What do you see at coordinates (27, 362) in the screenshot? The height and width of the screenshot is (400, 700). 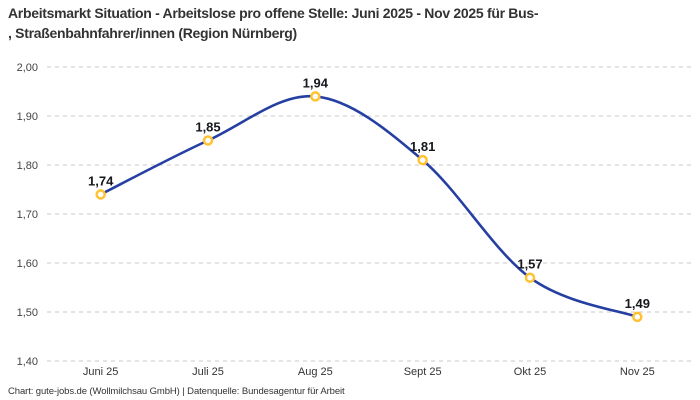 I see `y-tick-label: 1,40` at bounding box center [27, 362].